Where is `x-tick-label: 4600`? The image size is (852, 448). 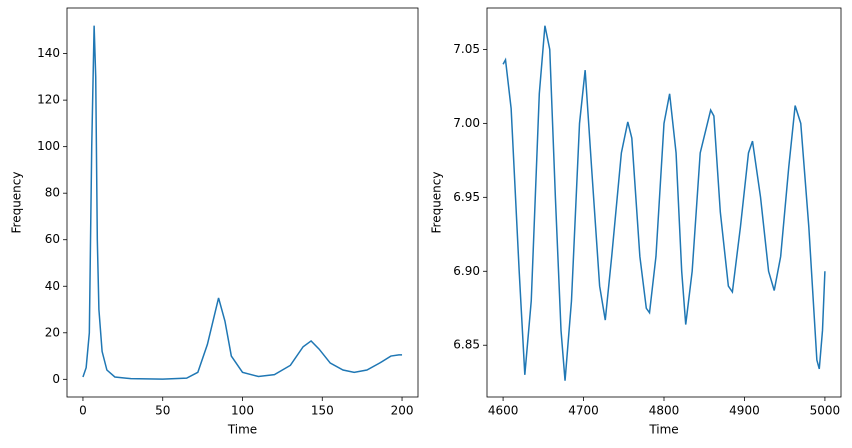
x-tick-label: 4600 is located at coordinates (503, 411).